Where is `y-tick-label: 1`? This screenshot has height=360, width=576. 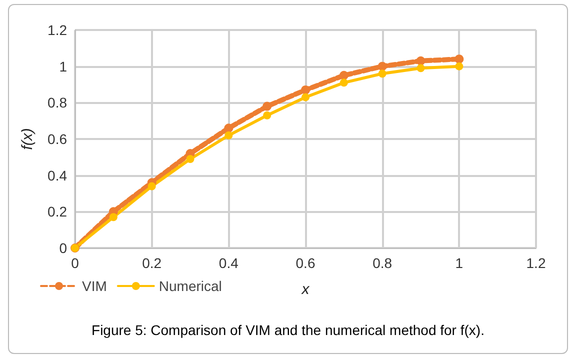 y-tick-label: 1 is located at coordinates (63, 66).